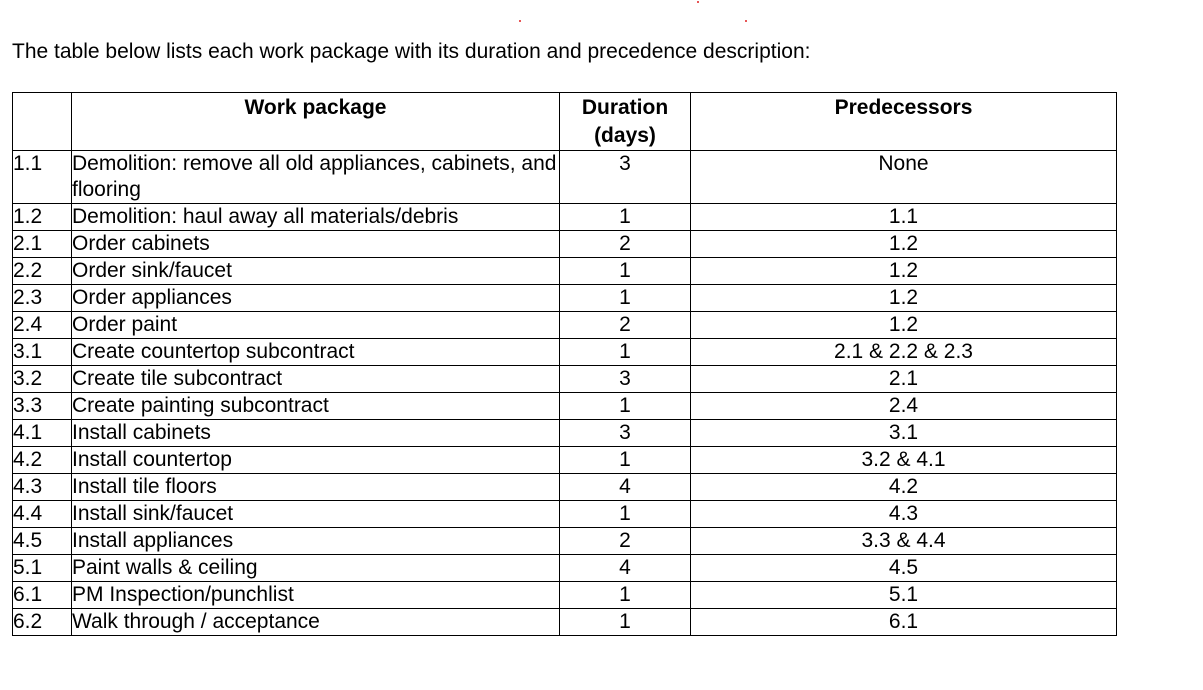  Describe the element at coordinates (903, 541) in the screenshot. I see `row-predecessors: 3.3 & 4.4` at that location.